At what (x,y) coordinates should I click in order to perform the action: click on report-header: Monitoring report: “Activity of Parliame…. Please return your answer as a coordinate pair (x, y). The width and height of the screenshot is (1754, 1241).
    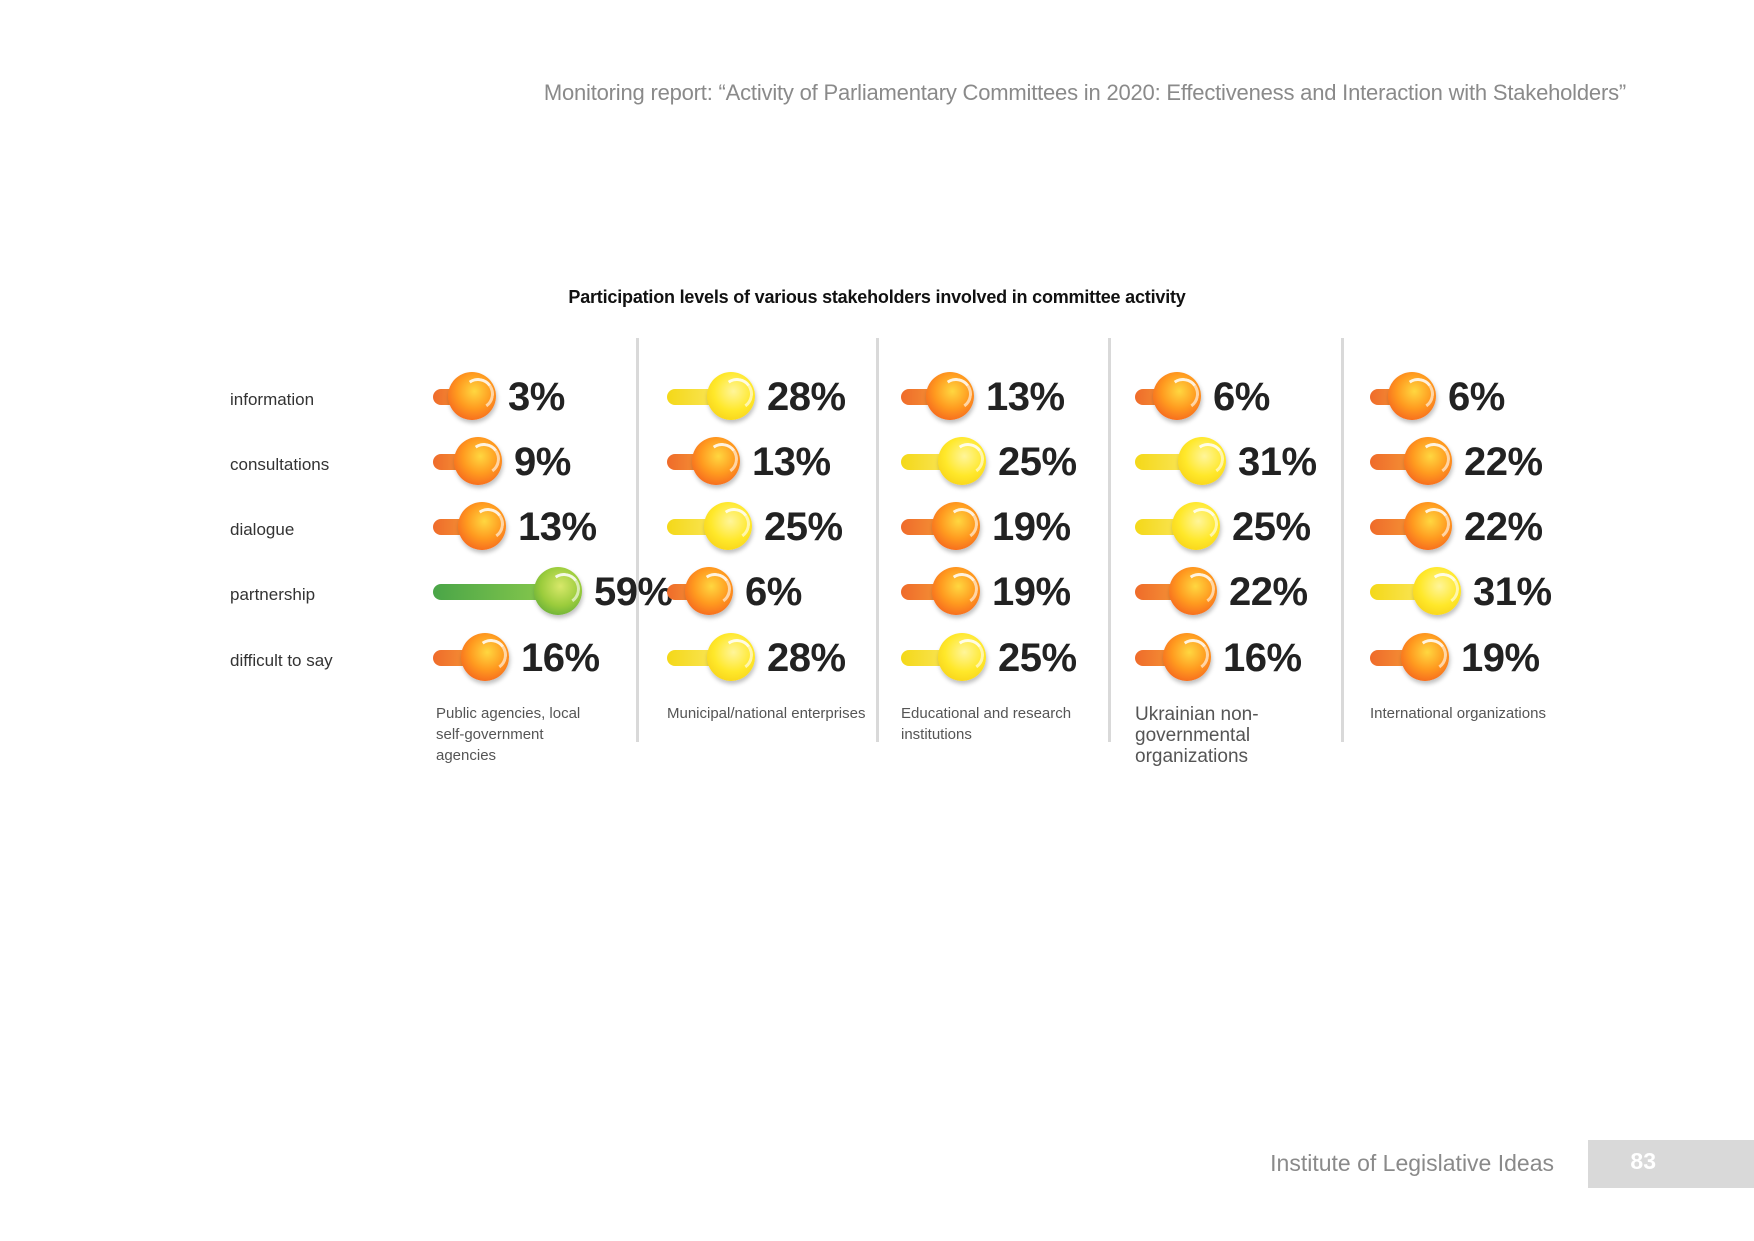
    Looking at the image, I should click on (1084, 92).